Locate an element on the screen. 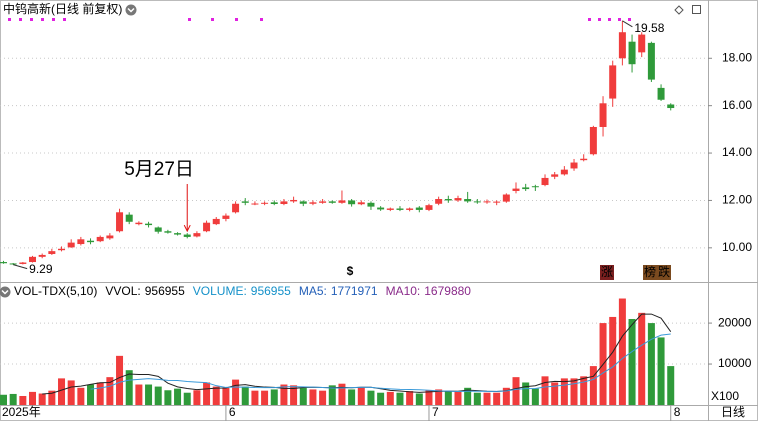  vol-menu-chevron is located at coordinates (5, 292).